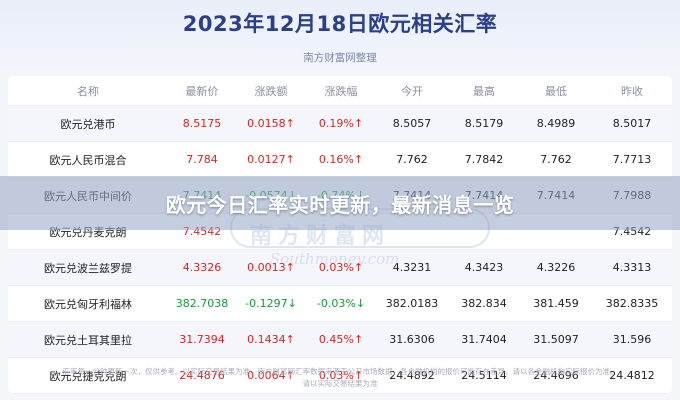  What do you see at coordinates (88, 304) in the screenshot?
I see `cell-name: 欧元兑匈牙利福林` at bounding box center [88, 304].